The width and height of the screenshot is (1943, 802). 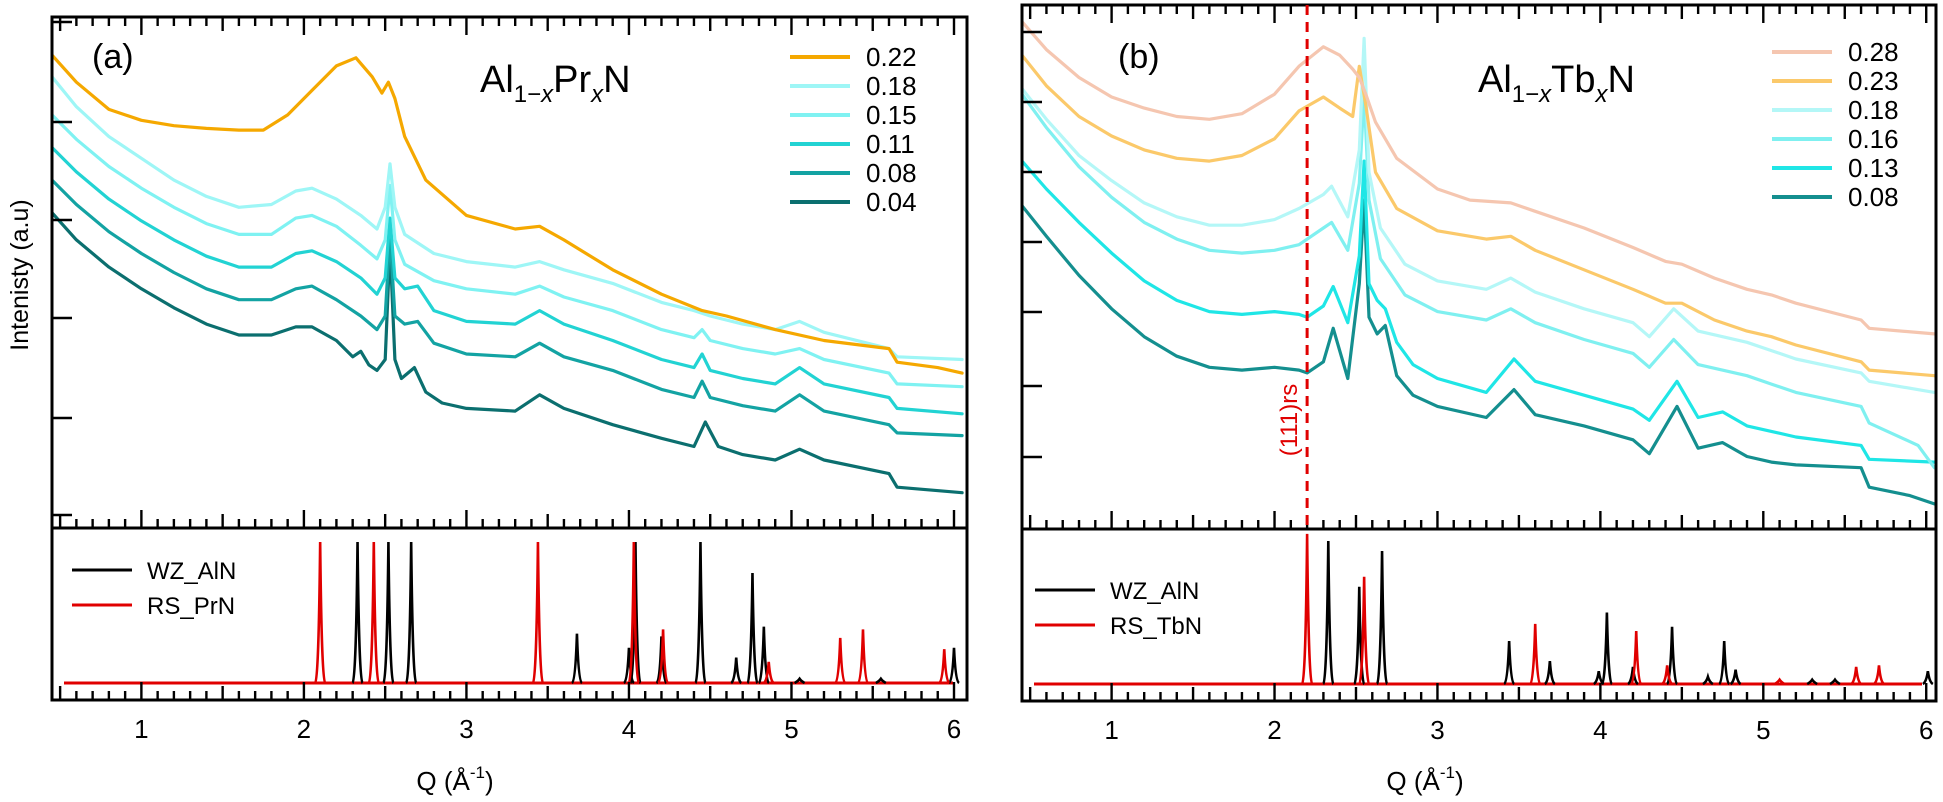 I want to click on panel-a-title: Al1−xPrxN, so click(x=555, y=83).